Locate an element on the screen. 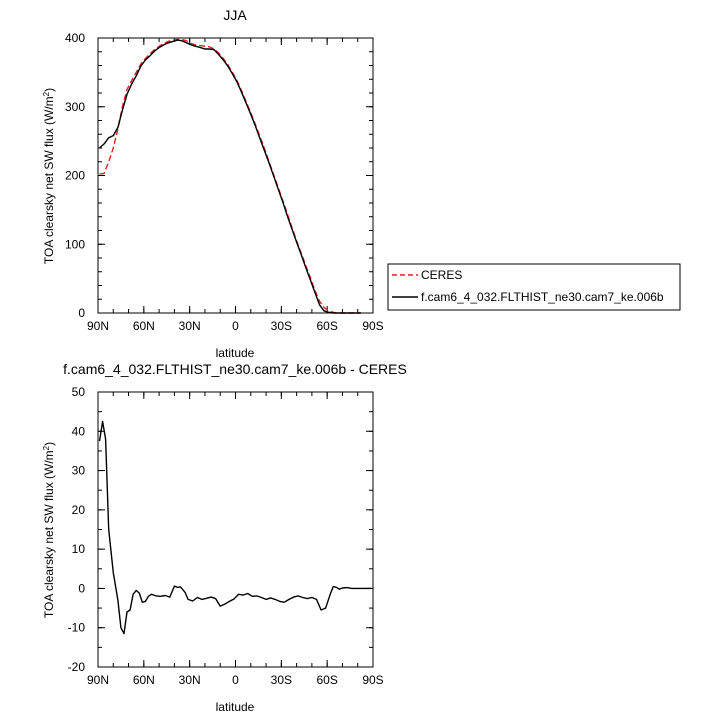  bottom-plot-frame is located at coordinates (235, 529).